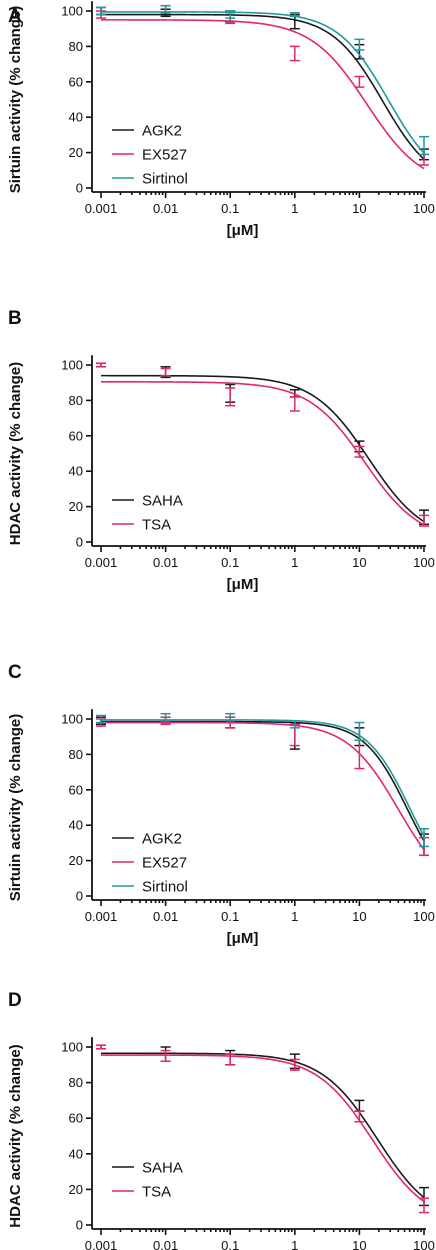 The height and width of the screenshot is (1250, 436). I want to click on series-saha, so click(262, 1125).